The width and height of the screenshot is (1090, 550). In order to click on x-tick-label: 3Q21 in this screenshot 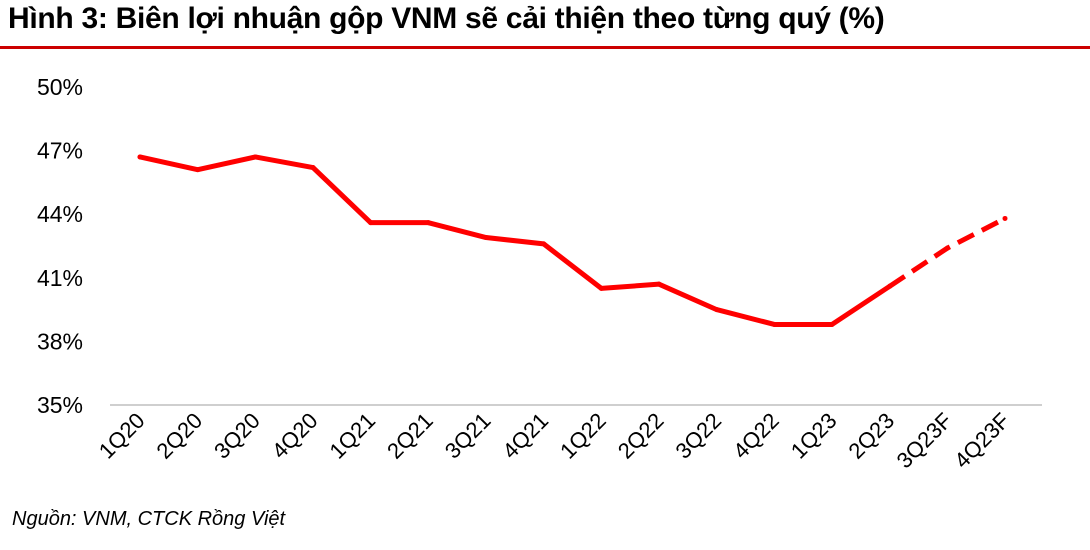, I will do `click(468, 436)`.